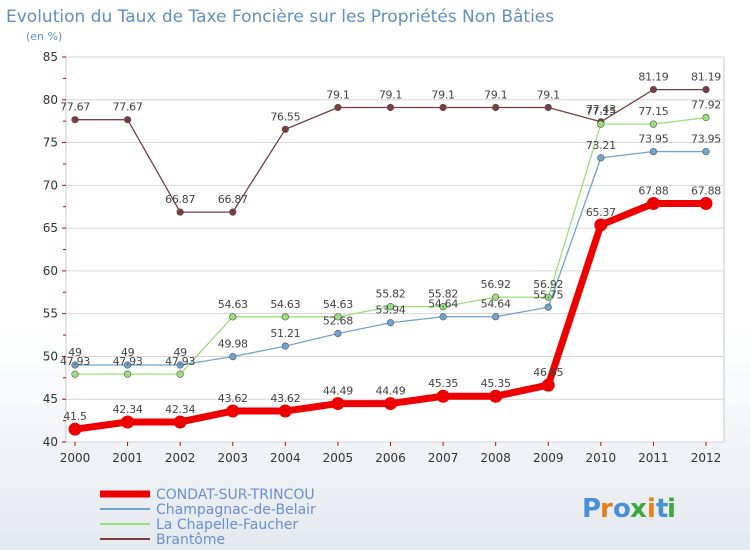 The height and width of the screenshot is (550, 750). I want to click on y-tick-label: 80, so click(50, 100).